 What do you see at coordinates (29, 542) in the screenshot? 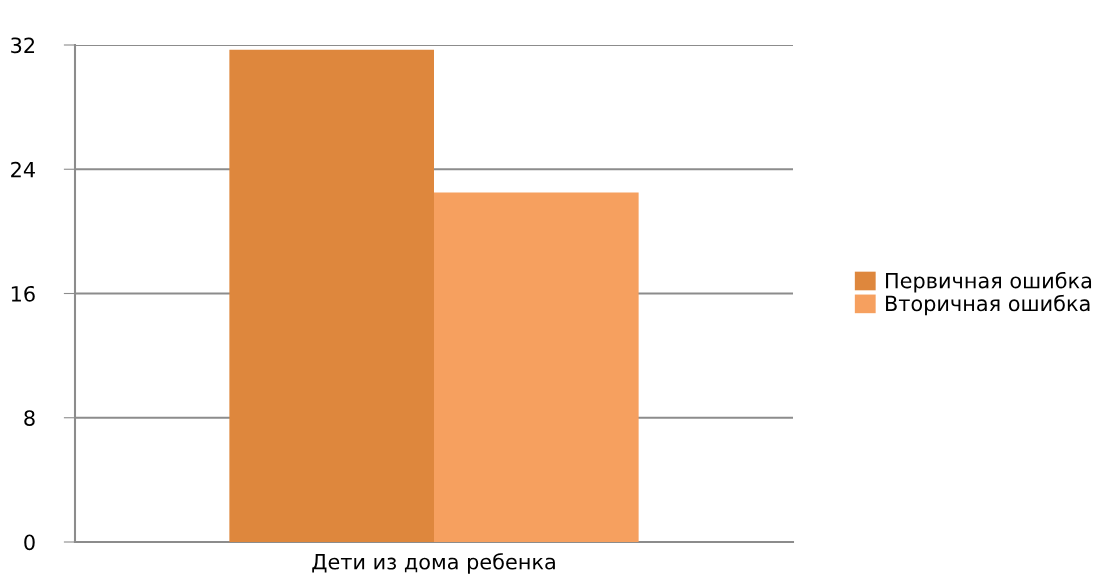
I see `y-tick-label: 0` at bounding box center [29, 542].